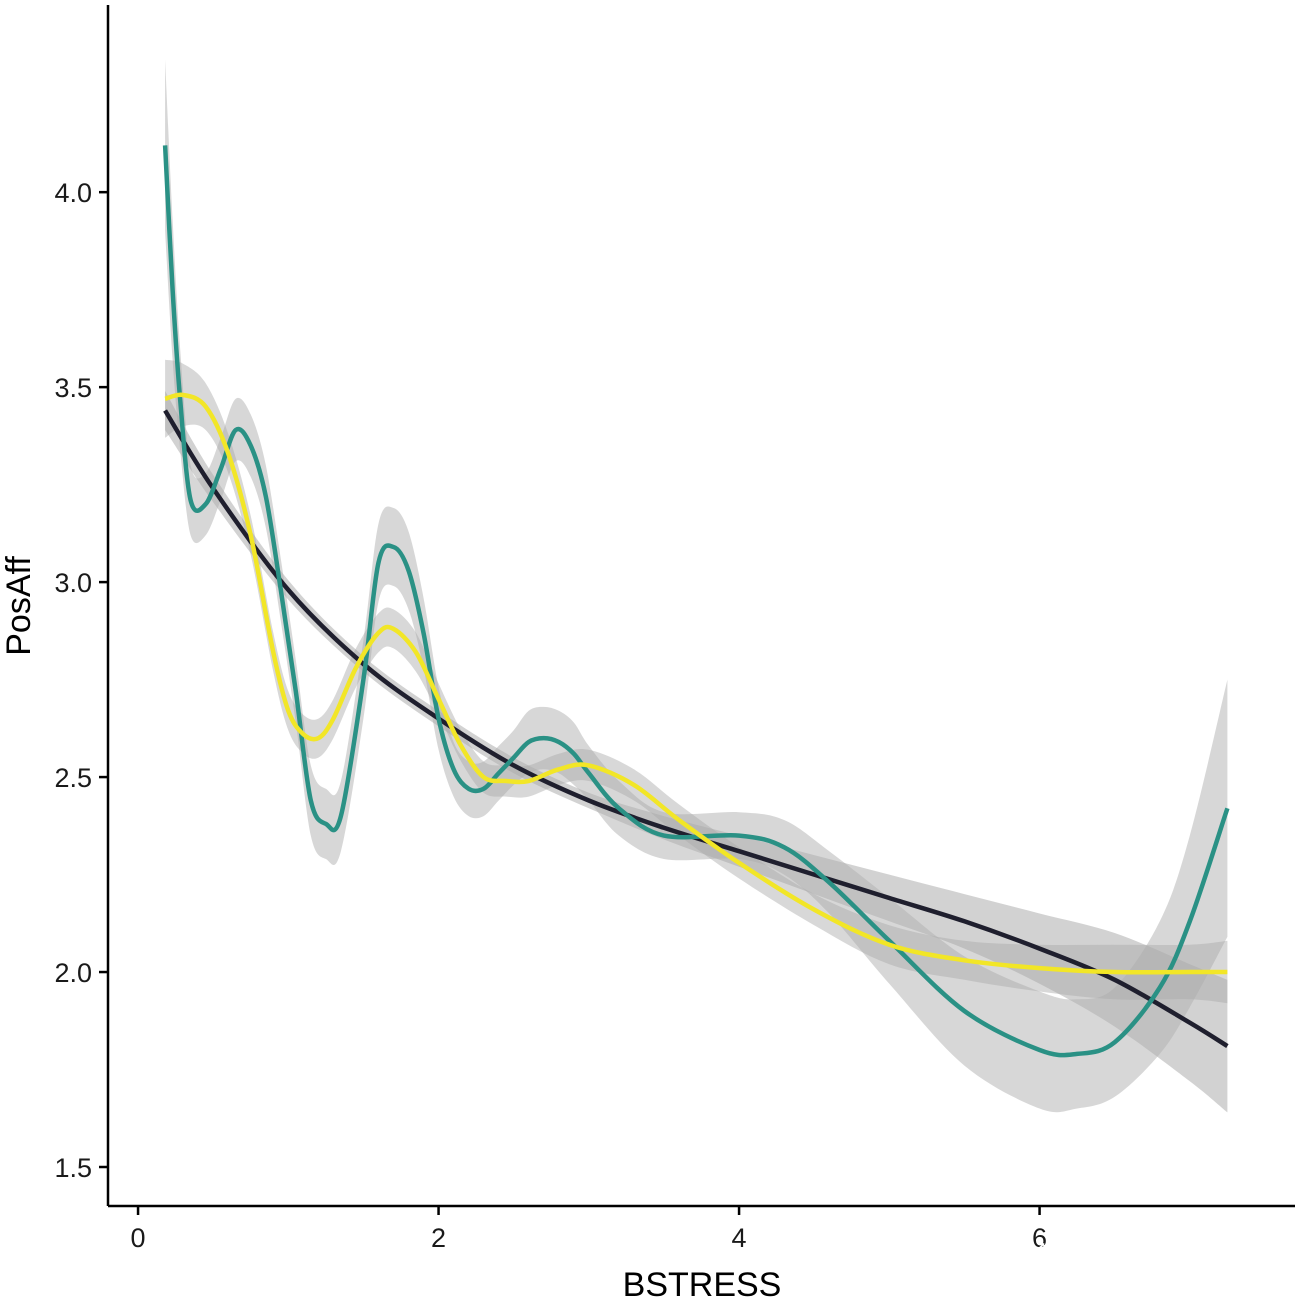  What do you see at coordinates (739, 1238) in the screenshot?
I see `x-tick-label: 4` at bounding box center [739, 1238].